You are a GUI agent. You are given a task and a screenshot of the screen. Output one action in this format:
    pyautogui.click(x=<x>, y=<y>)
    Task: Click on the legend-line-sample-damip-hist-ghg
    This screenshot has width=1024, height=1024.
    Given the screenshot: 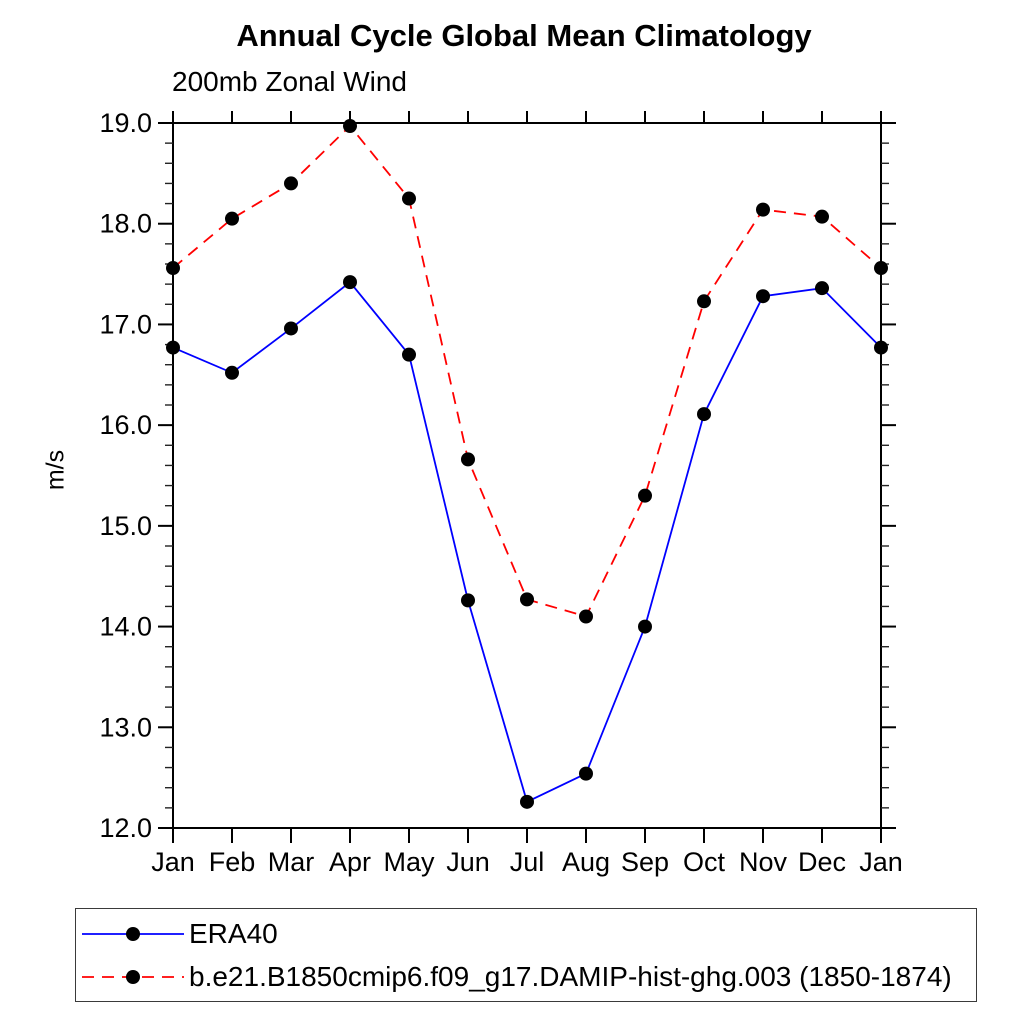 What is the action you would take?
    pyautogui.click(x=133, y=977)
    